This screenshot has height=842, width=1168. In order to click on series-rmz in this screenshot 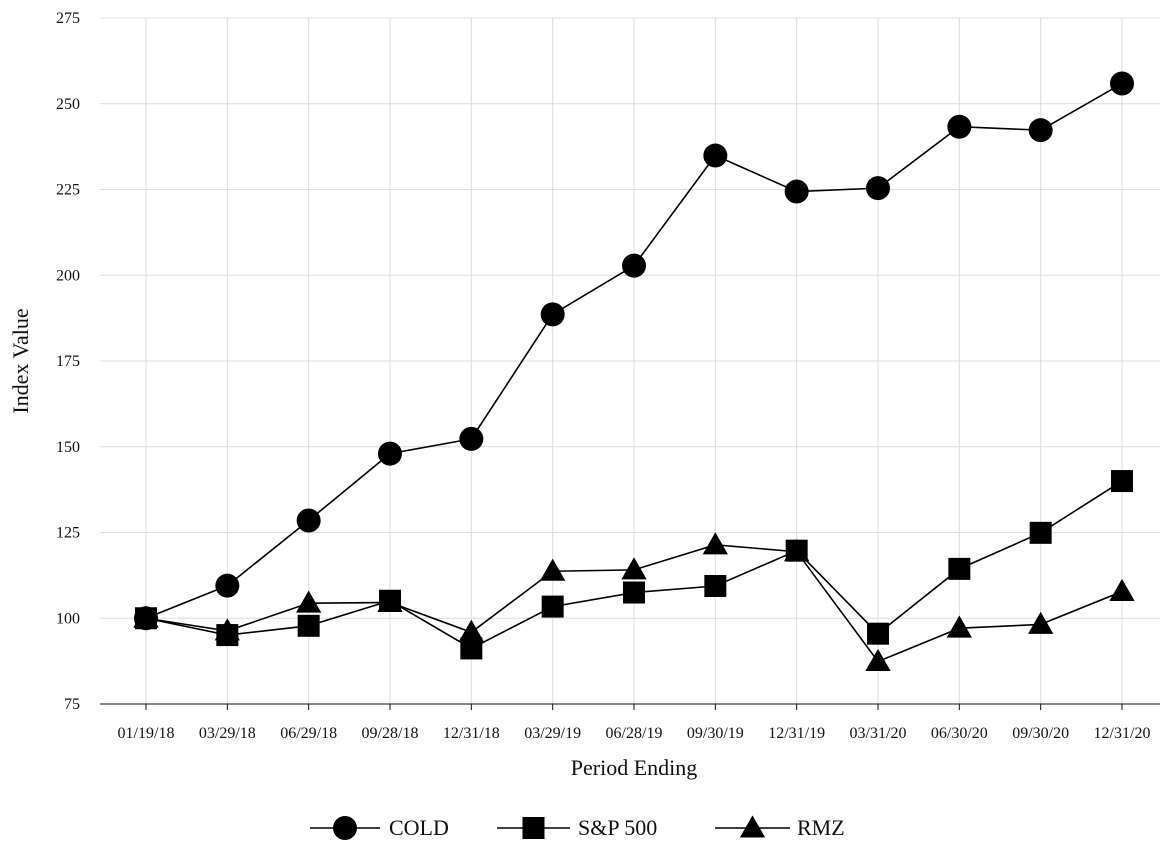, I will do `click(634, 601)`.